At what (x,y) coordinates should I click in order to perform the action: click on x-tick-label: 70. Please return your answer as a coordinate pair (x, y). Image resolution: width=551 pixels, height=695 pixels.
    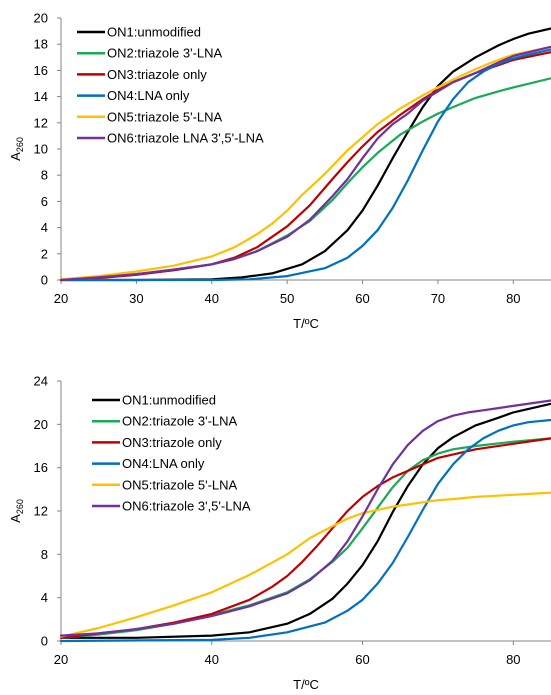
    Looking at the image, I should click on (438, 298).